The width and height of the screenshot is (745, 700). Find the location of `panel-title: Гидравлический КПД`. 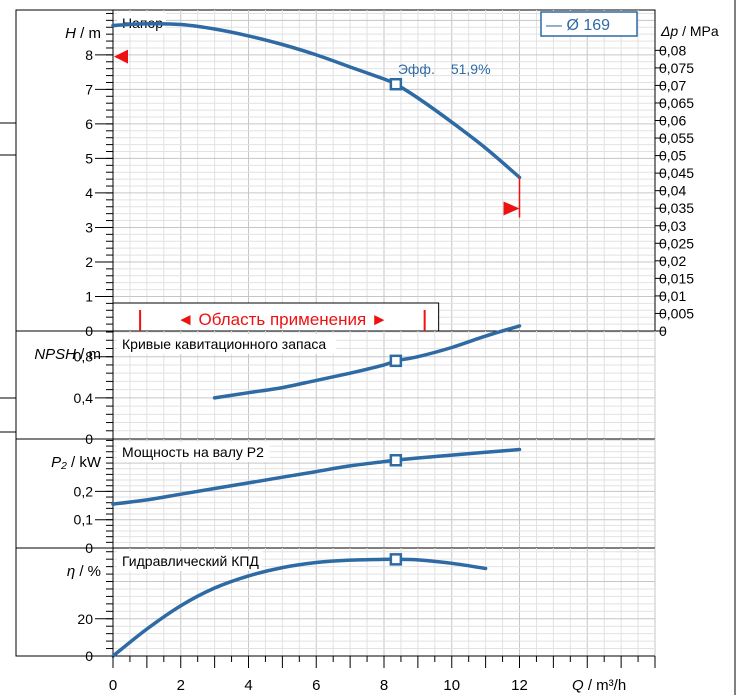

panel-title: Гидравлический КПД is located at coordinates (190, 561).